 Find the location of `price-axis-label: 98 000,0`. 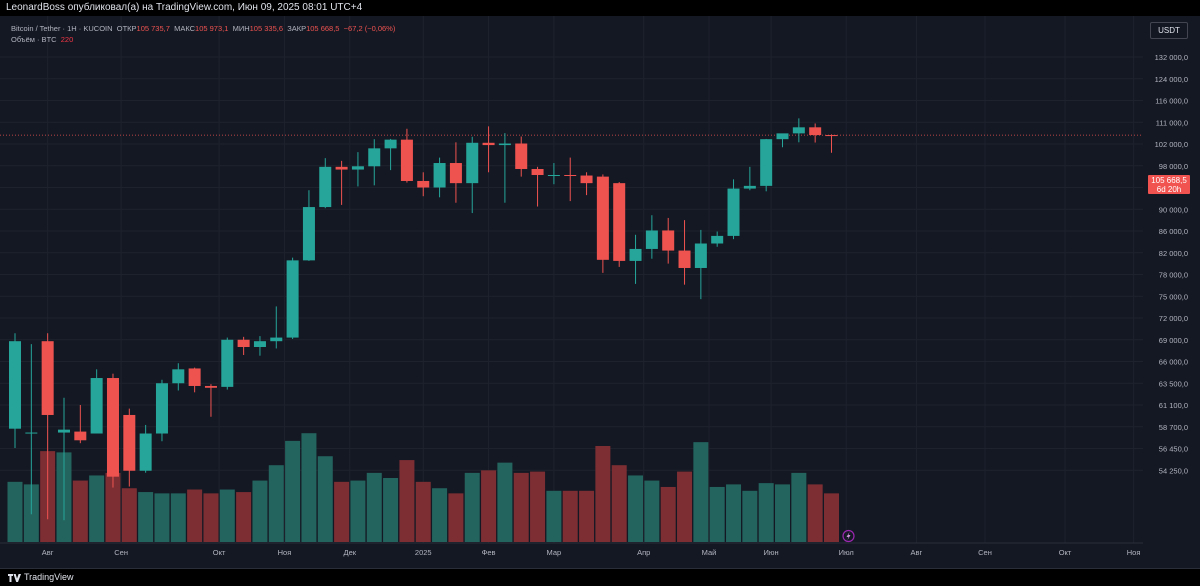

price-axis-label: 98 000,0 is located at coordinates (1173, 166).